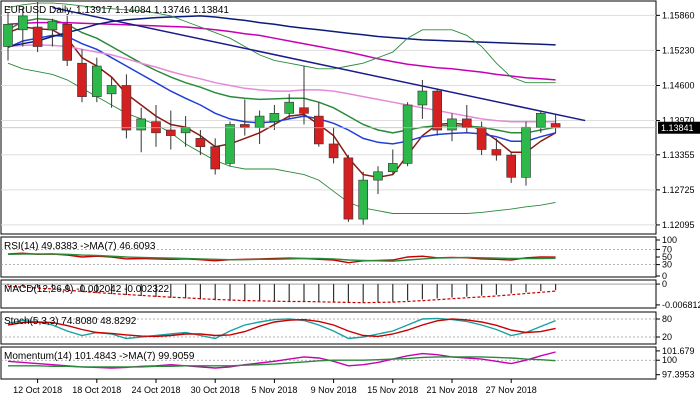  I want to click on rsi-tick-label: 30, so click(667, 265).